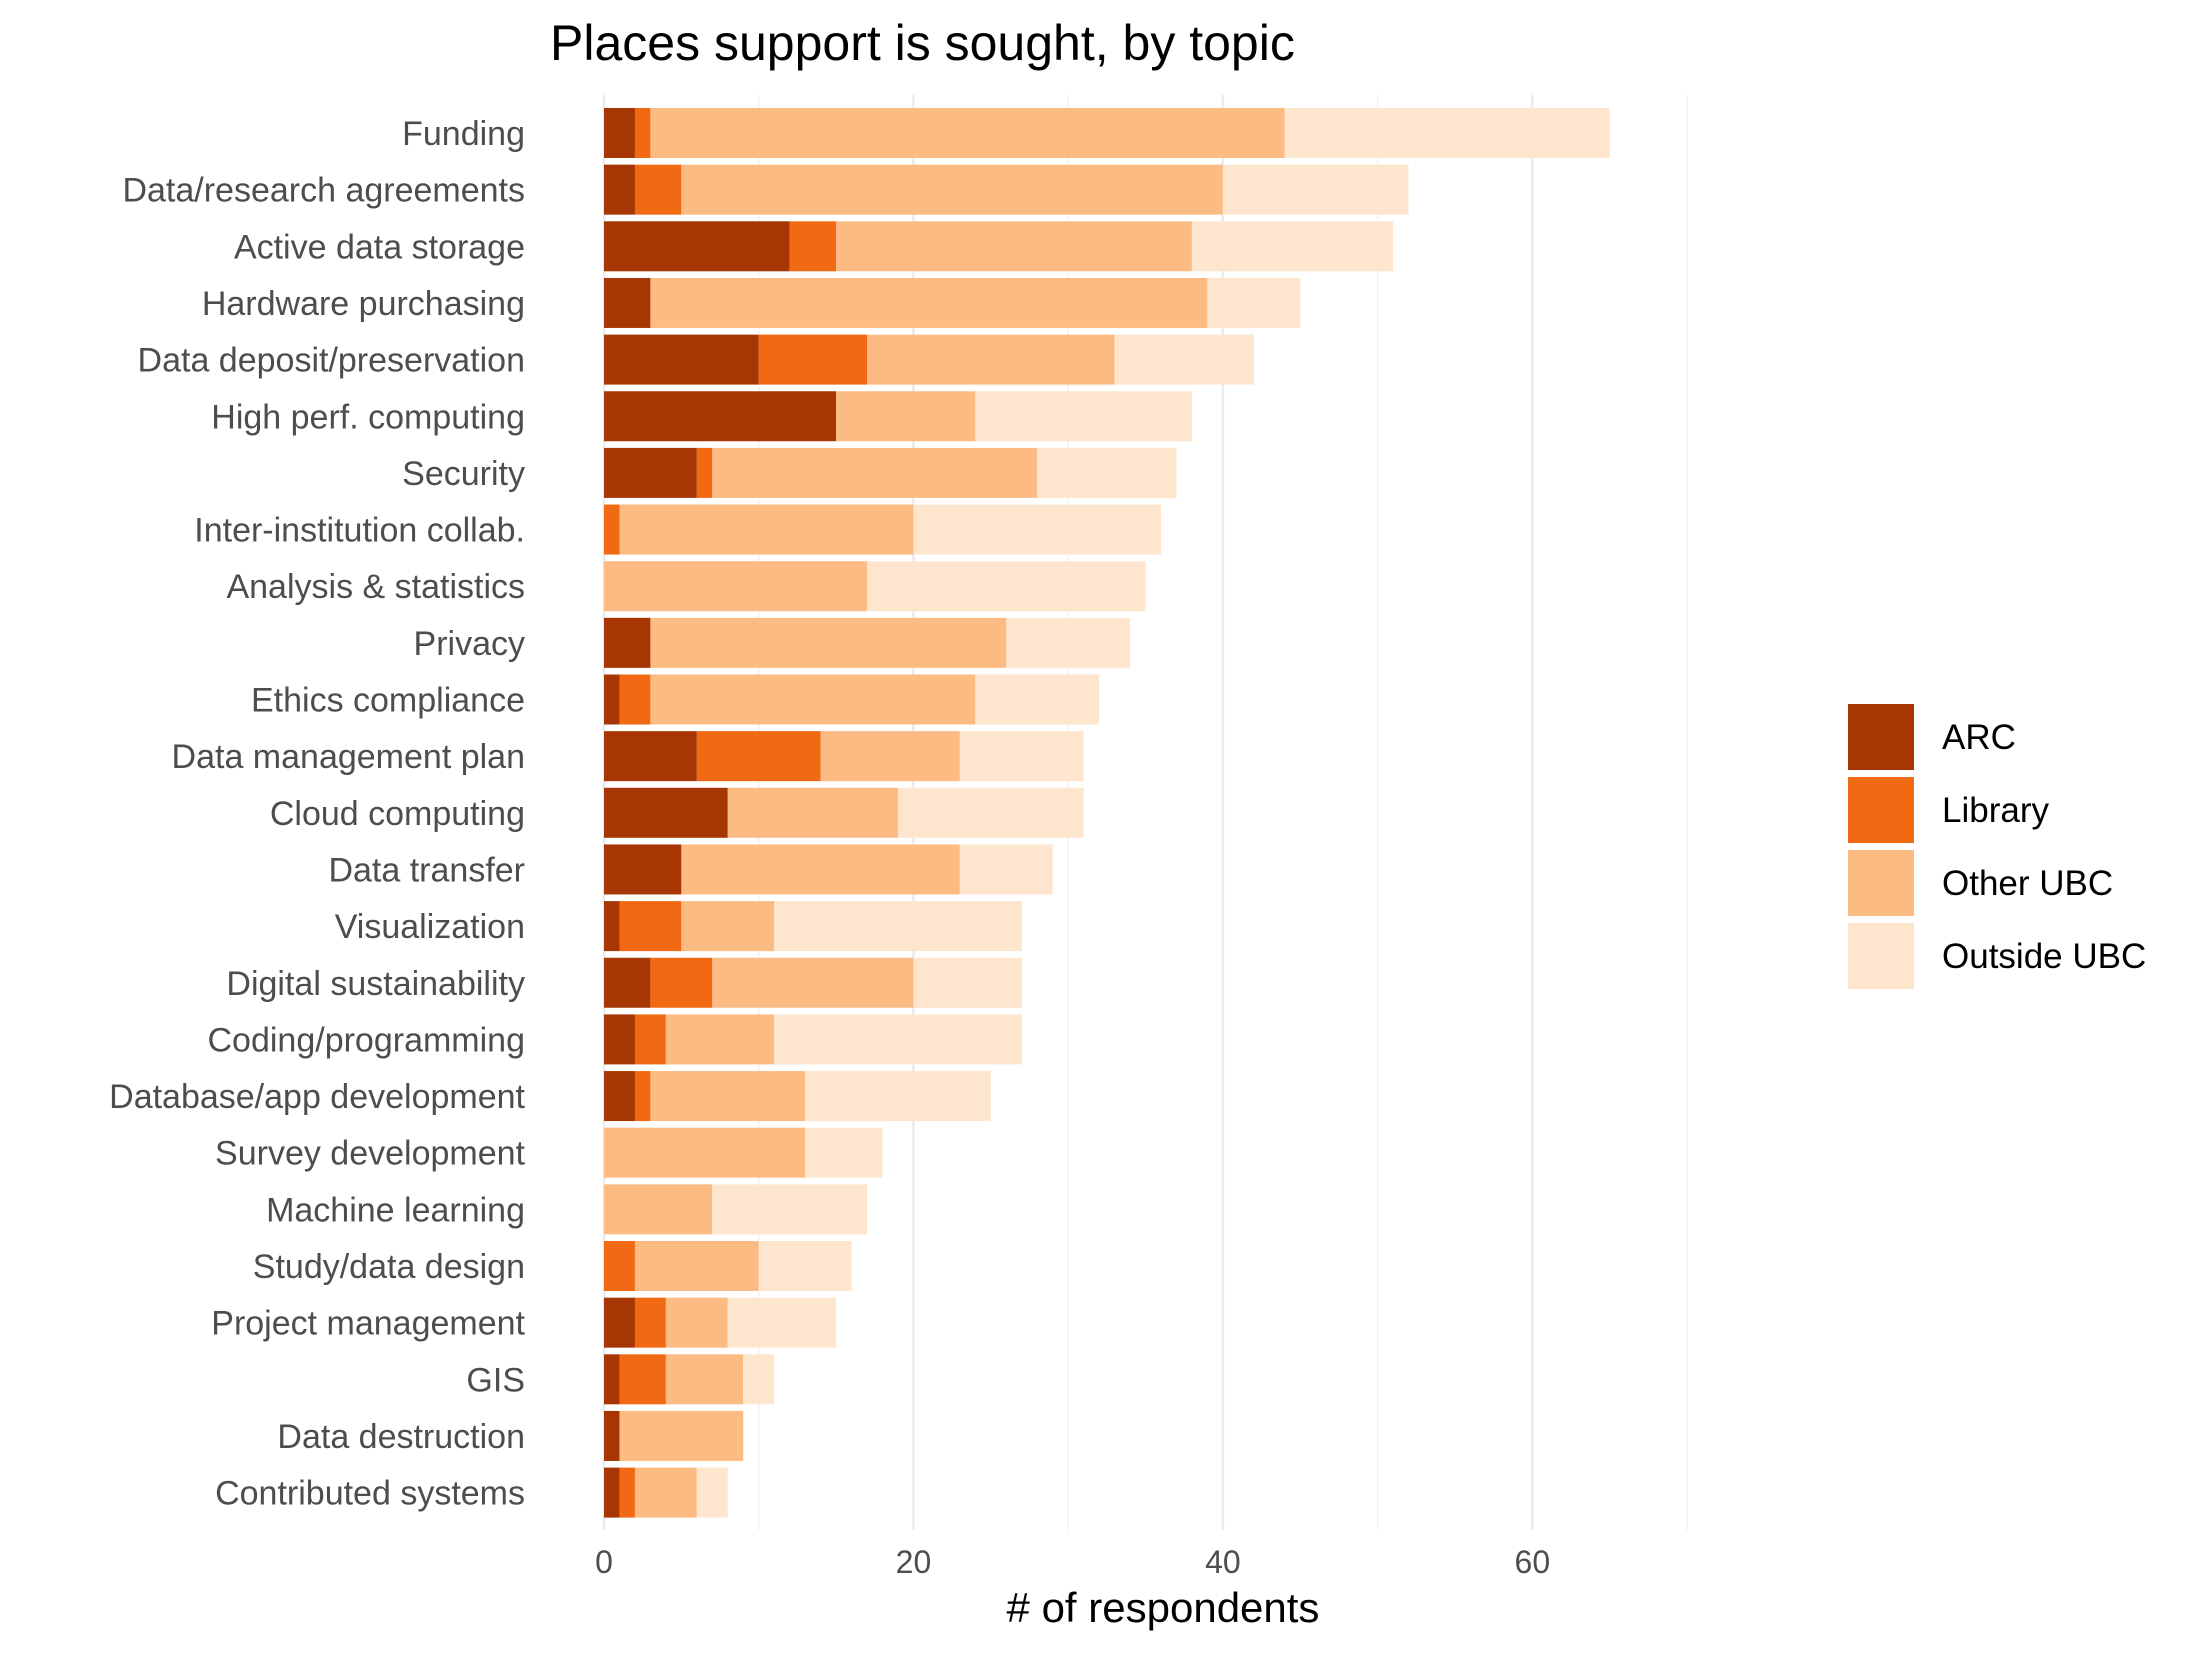 Image resolution: width=2187 pixels, height=1655 pixels. Describe the element at coordinates (375, 984) in the screenshot. I see `category-label: Digital sustainability` at that location.